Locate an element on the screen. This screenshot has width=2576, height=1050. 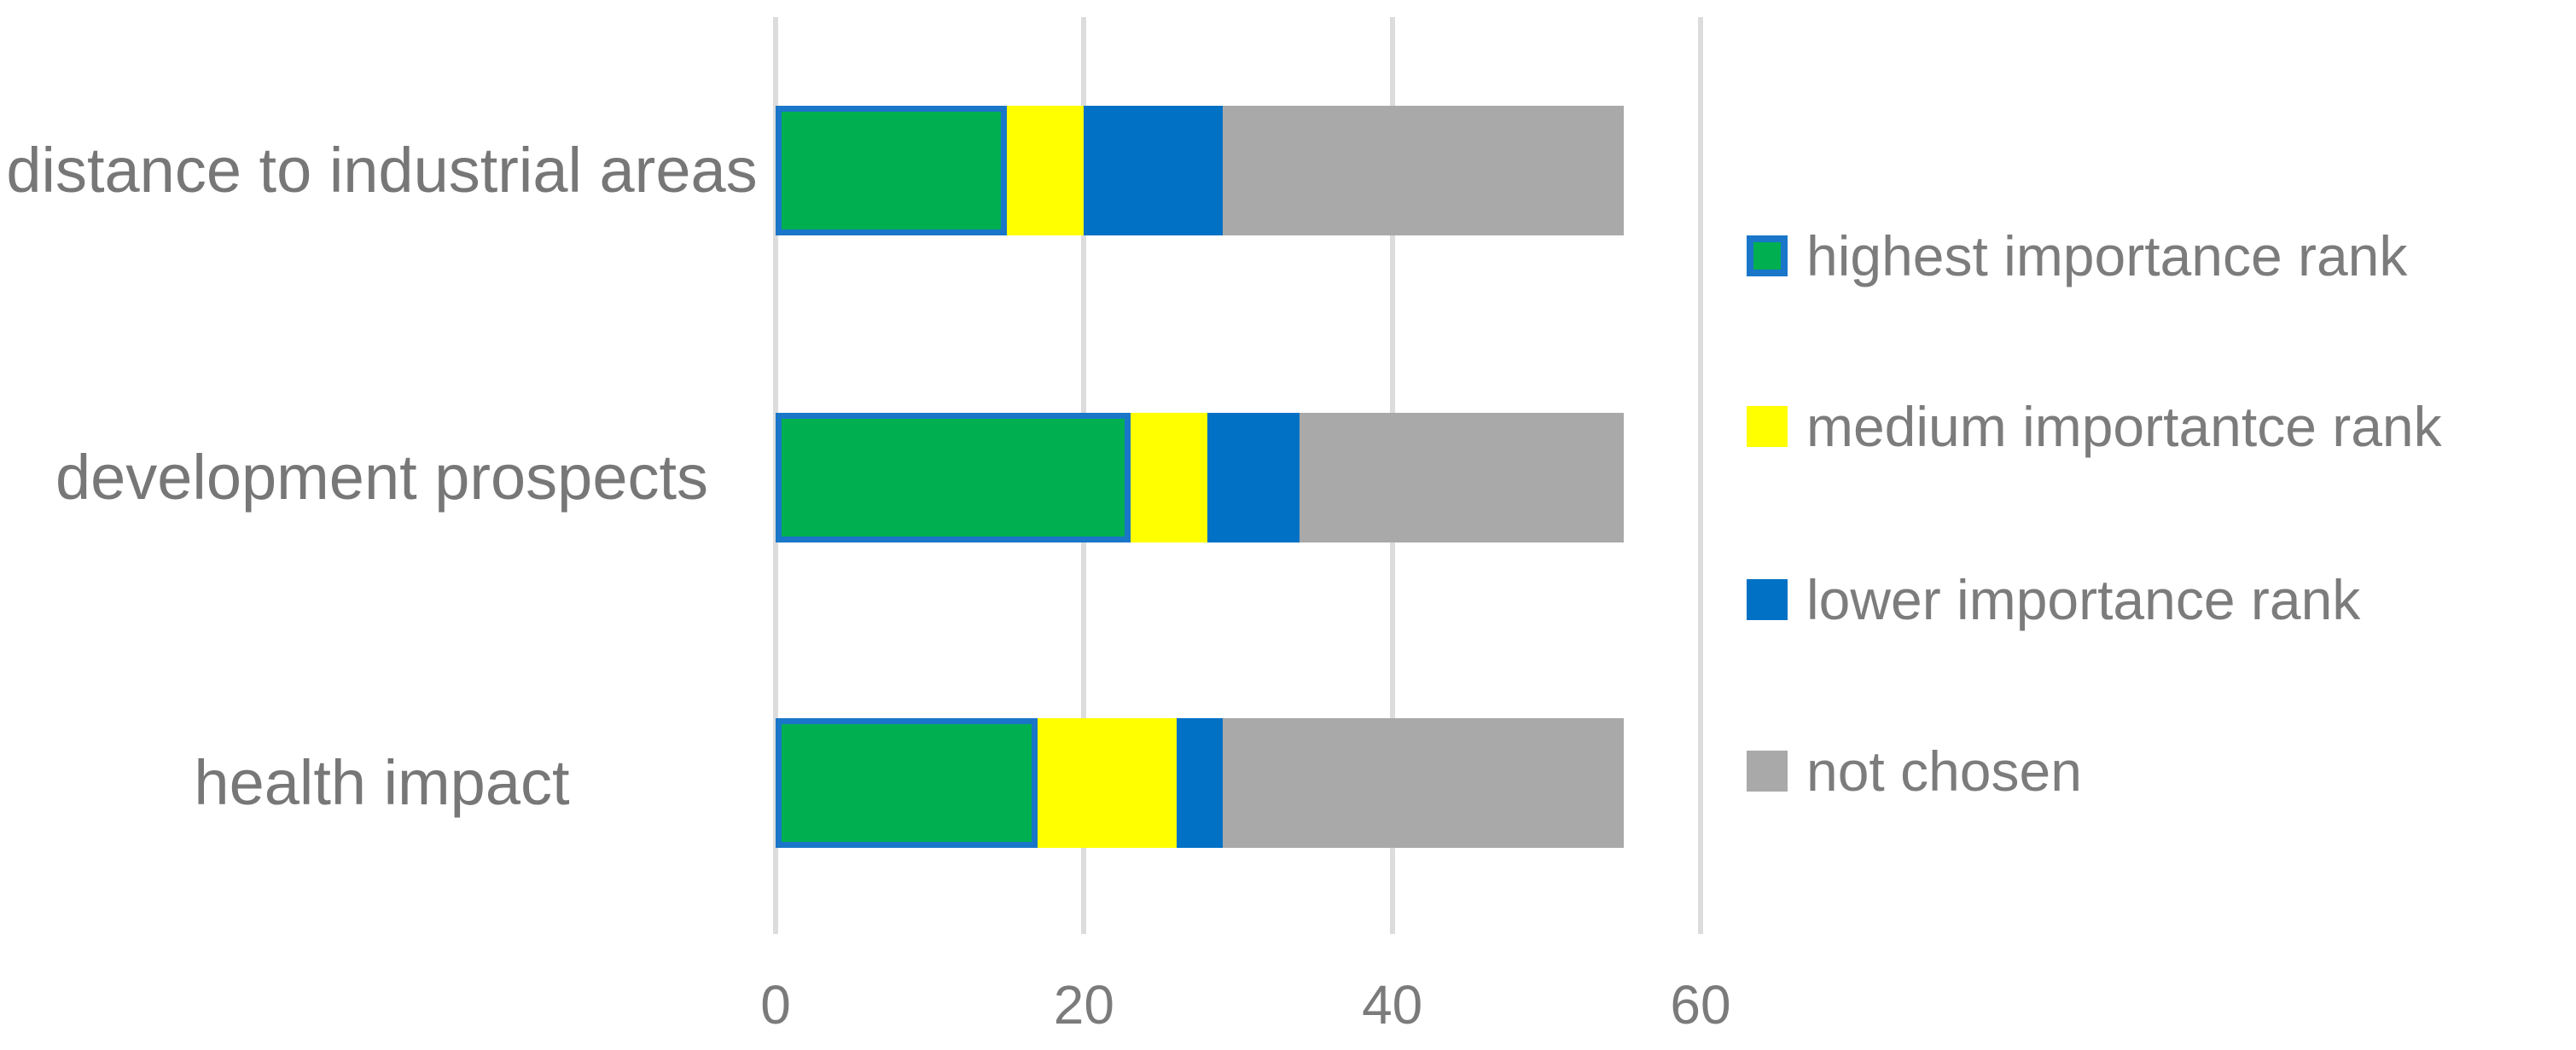
legend-item-highest-importance-rank: highest importance rank is located at coordinates (2077, 256).